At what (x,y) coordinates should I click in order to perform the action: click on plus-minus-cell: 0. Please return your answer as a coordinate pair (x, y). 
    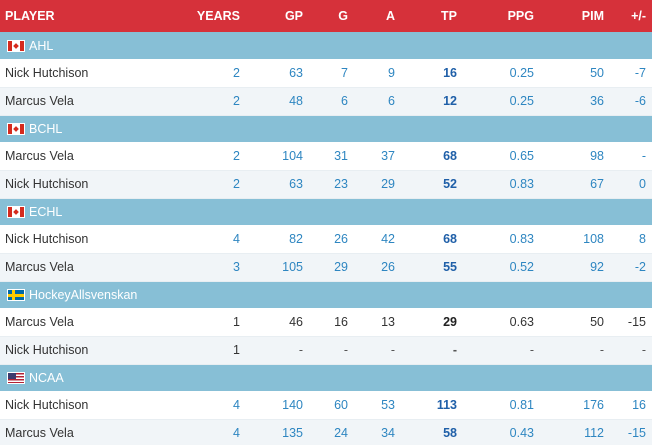
    Looking at the image, I should click on (633, 184).